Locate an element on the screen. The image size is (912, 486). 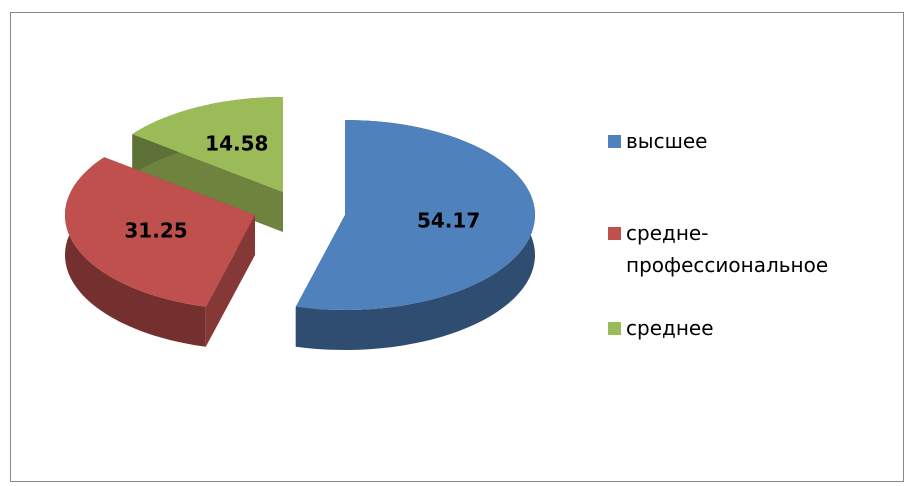
slice-cut-face is located at coordinates (207, 183).